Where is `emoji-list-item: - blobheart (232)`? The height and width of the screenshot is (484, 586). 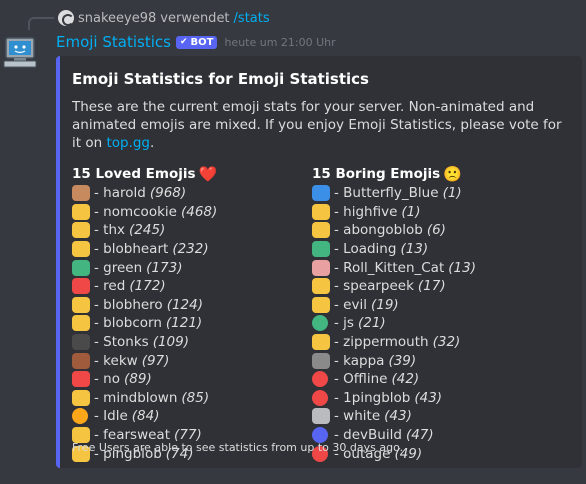 emoji-list-item: - blobheart (232) is located at coordinates (192, 249).